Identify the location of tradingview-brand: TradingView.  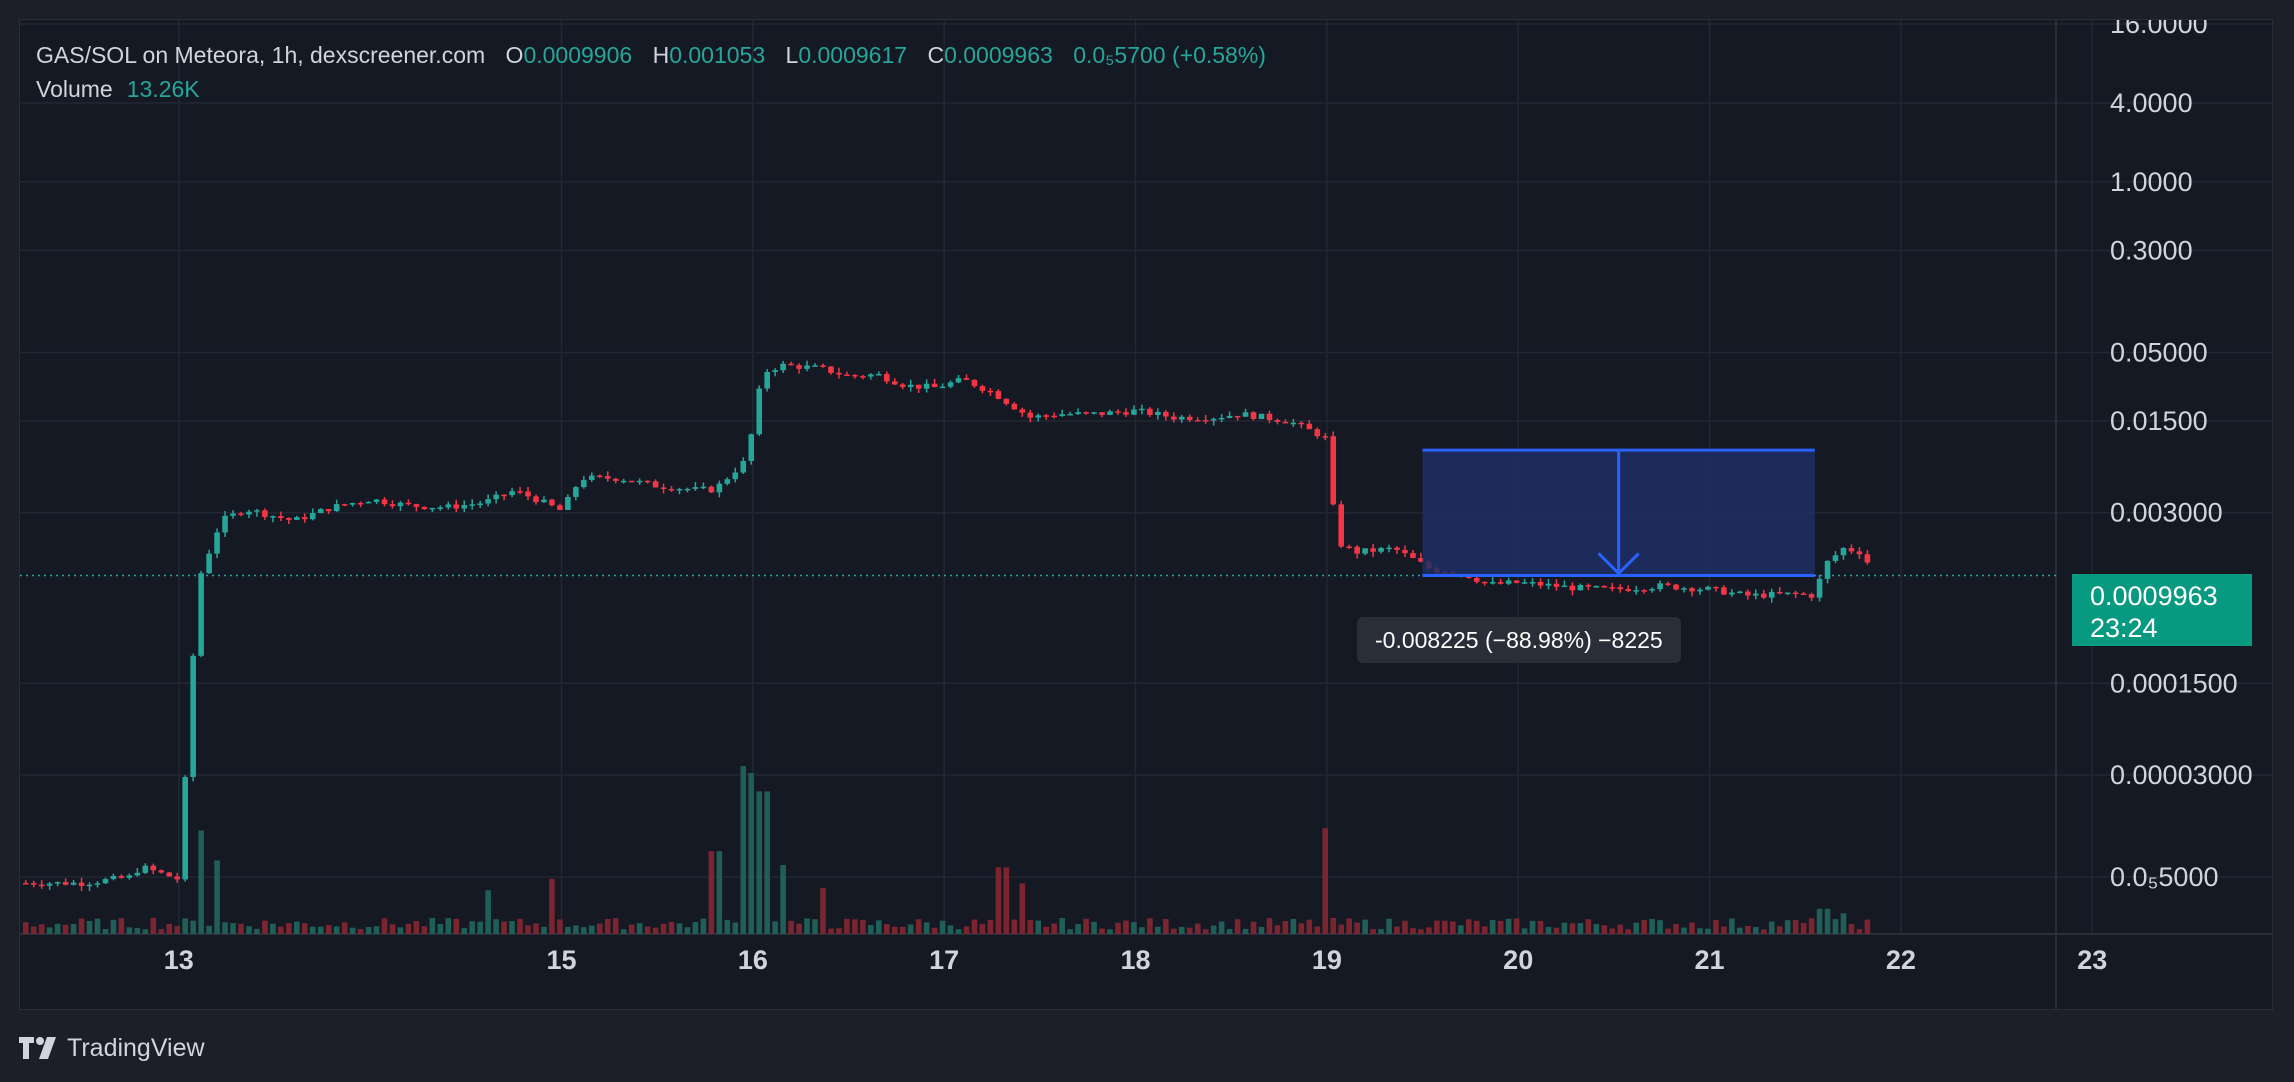
(112, 1048).